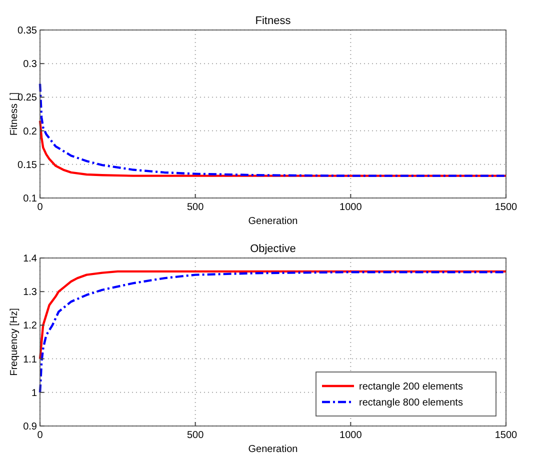 The height and width of the screenshot is (472, 534). I want to click on chart-title: Fitness, so click(273, 21).